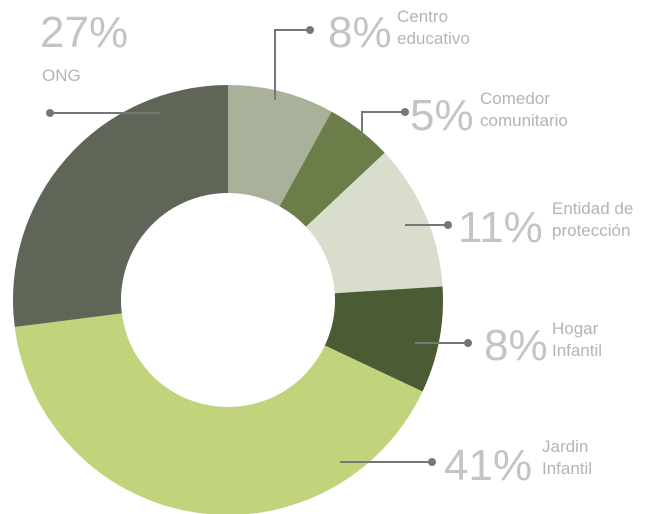  Describe the element at coordinates (61, 75) in the screenshot. I see `category-label: ONG` at that location.